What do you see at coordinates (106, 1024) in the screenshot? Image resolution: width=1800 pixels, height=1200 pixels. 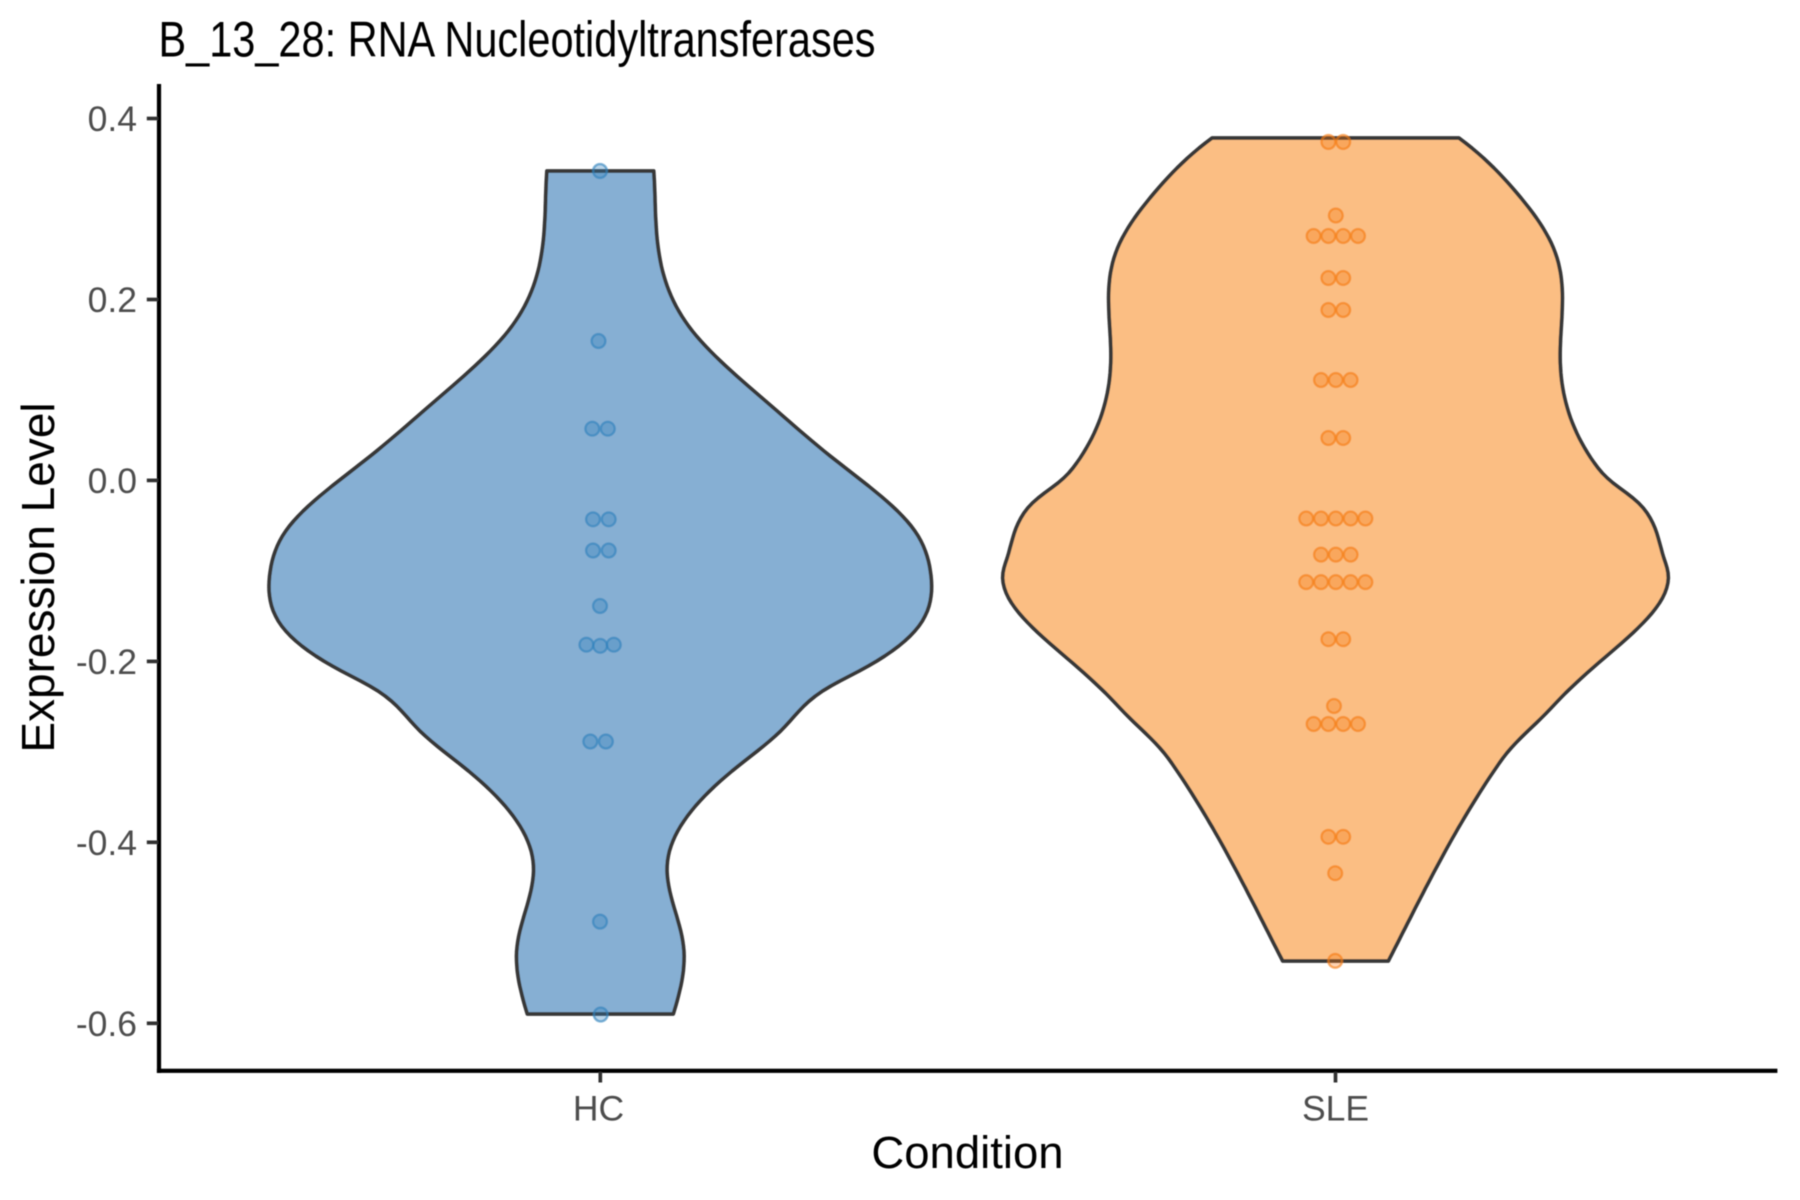 I see `svg-text: -0.6` at bounding box center [106, 1024].